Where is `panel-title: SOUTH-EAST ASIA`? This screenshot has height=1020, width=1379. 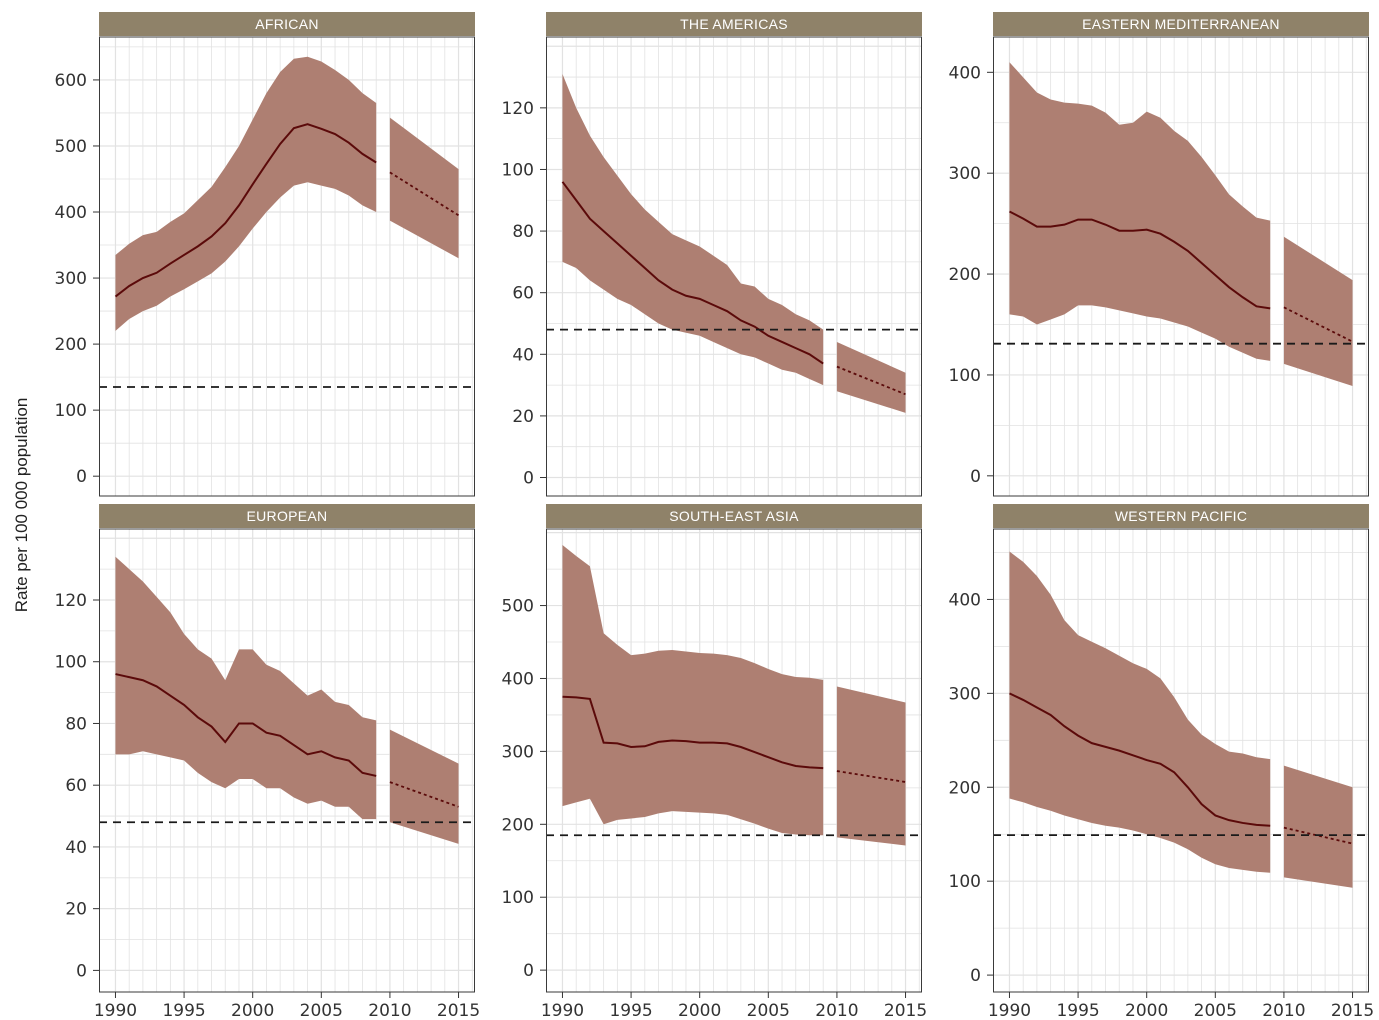
panel-title: SOUTH-EAST ASIA is located at coordinates (734, 516).